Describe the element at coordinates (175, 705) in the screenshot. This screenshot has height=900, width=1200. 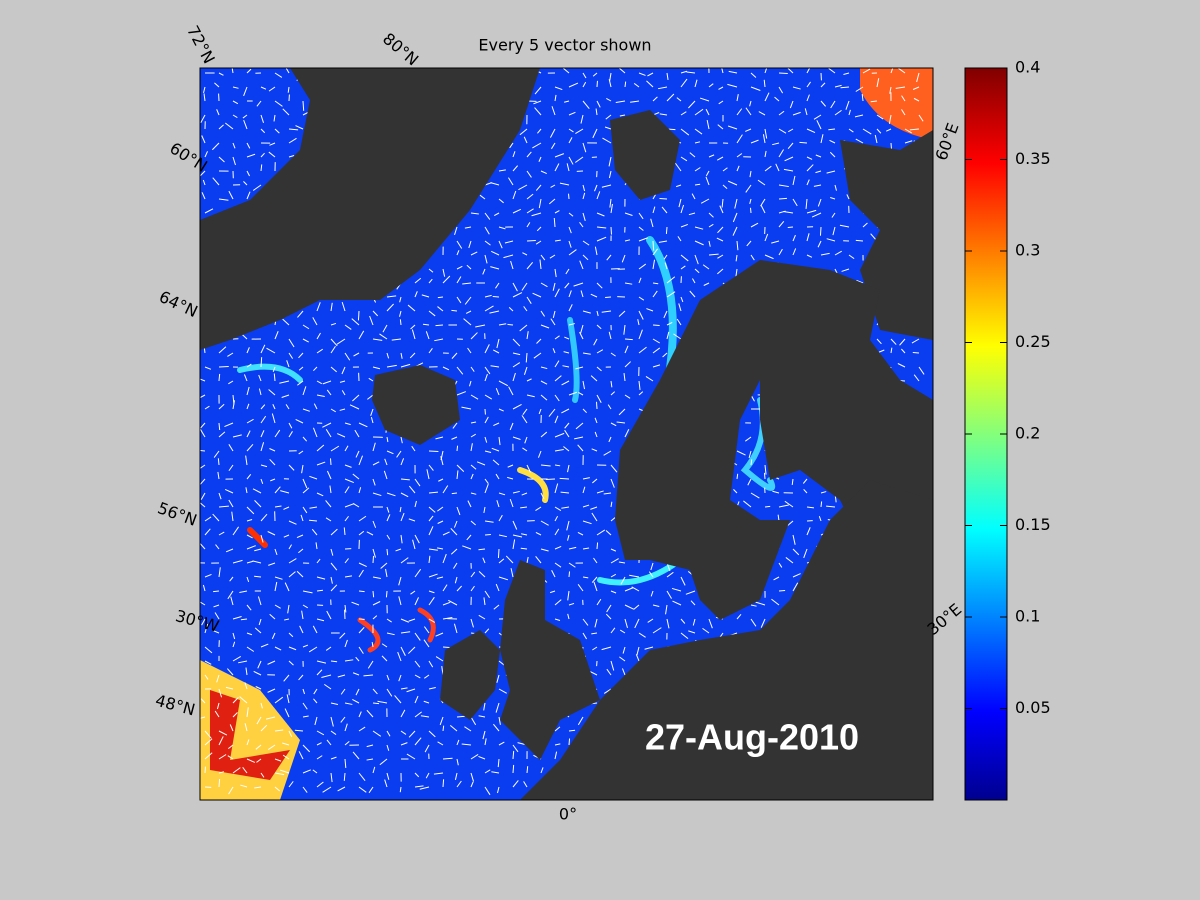
I see `lat-label: 48°N` at that location.